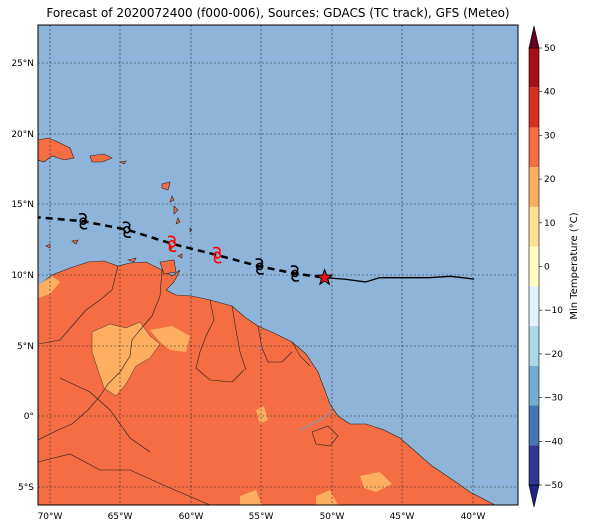  What do you see at coordinates (172, 199) in the screenshot?
I see `dominica` at bounding box center [172, 199].